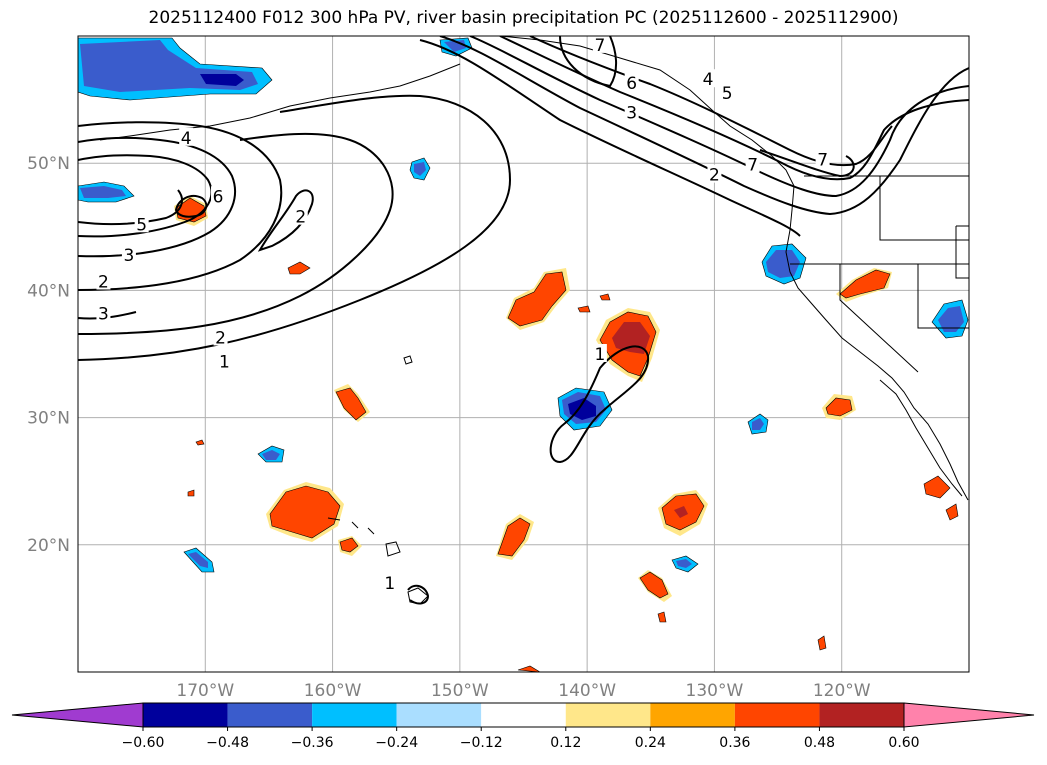  What do you see at coordinates (708, 80) in the screenshot?
I see `pv-contour-label: 4` at bounding box center [708, 80].